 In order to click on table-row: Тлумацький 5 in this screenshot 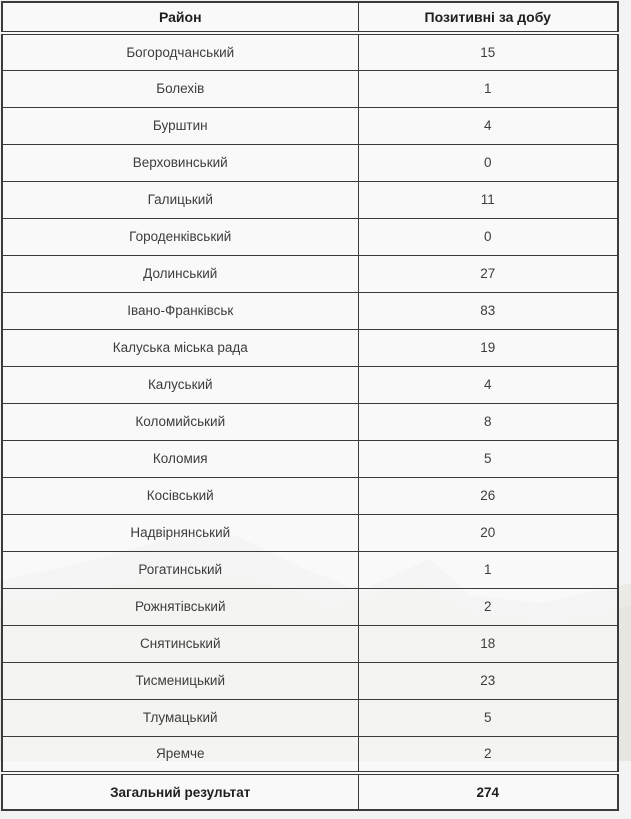, I will do `click(310, 717)`.